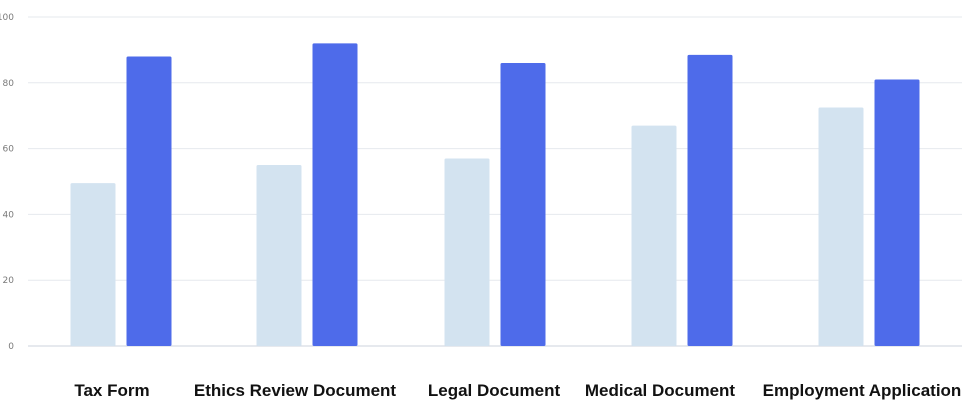 The image size is (975, 420). What do you see at coordinates (111, 390) in the screenshot?
I see `x-category-label: Tax Form` at bounding box center [111, 390].